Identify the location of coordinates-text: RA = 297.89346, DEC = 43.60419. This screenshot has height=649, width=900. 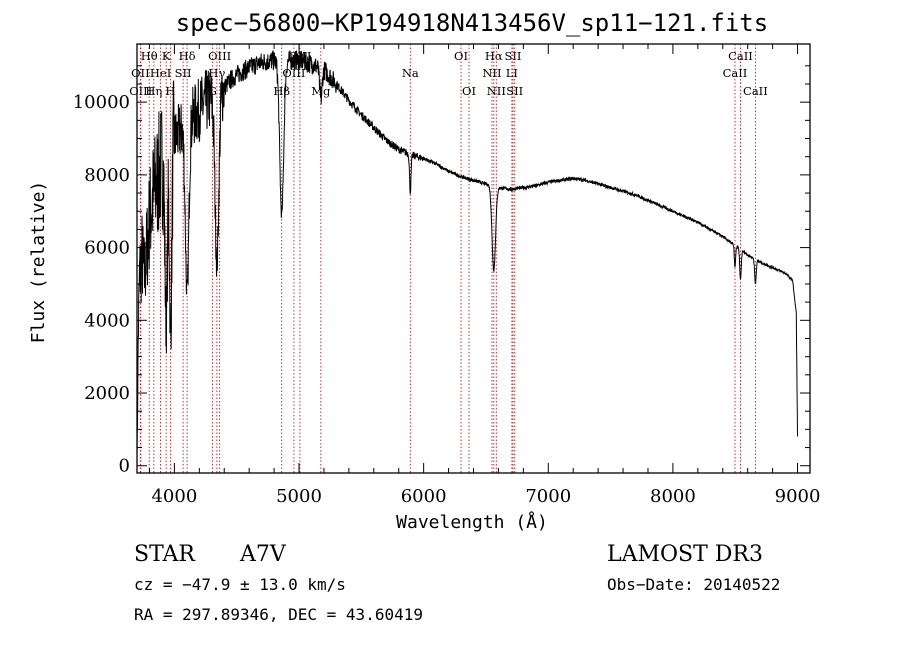
(278, 614).